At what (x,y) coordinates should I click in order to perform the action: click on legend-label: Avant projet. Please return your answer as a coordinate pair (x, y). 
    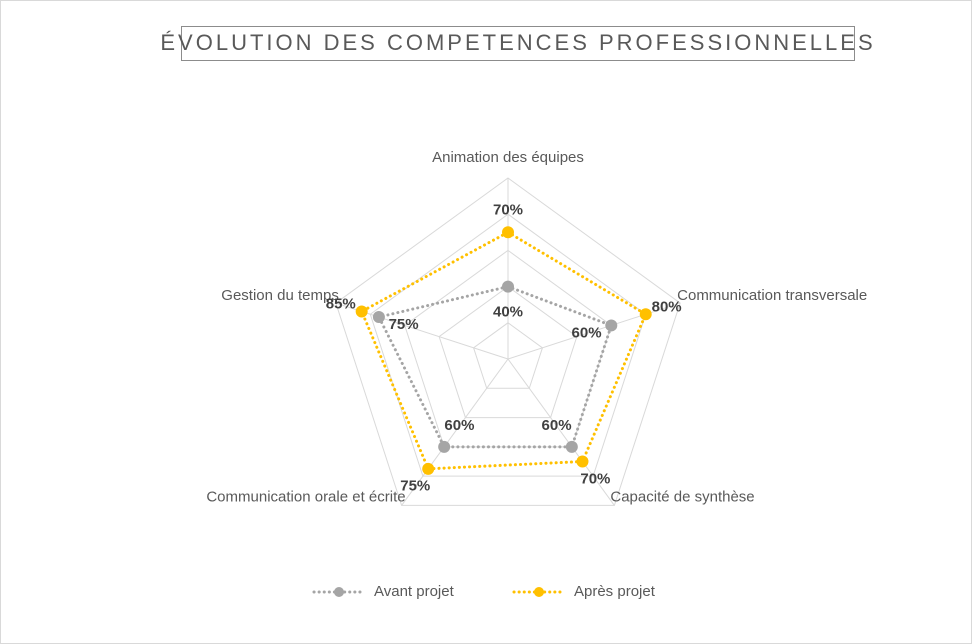
    Looking at the image, I should click on (414, 591).